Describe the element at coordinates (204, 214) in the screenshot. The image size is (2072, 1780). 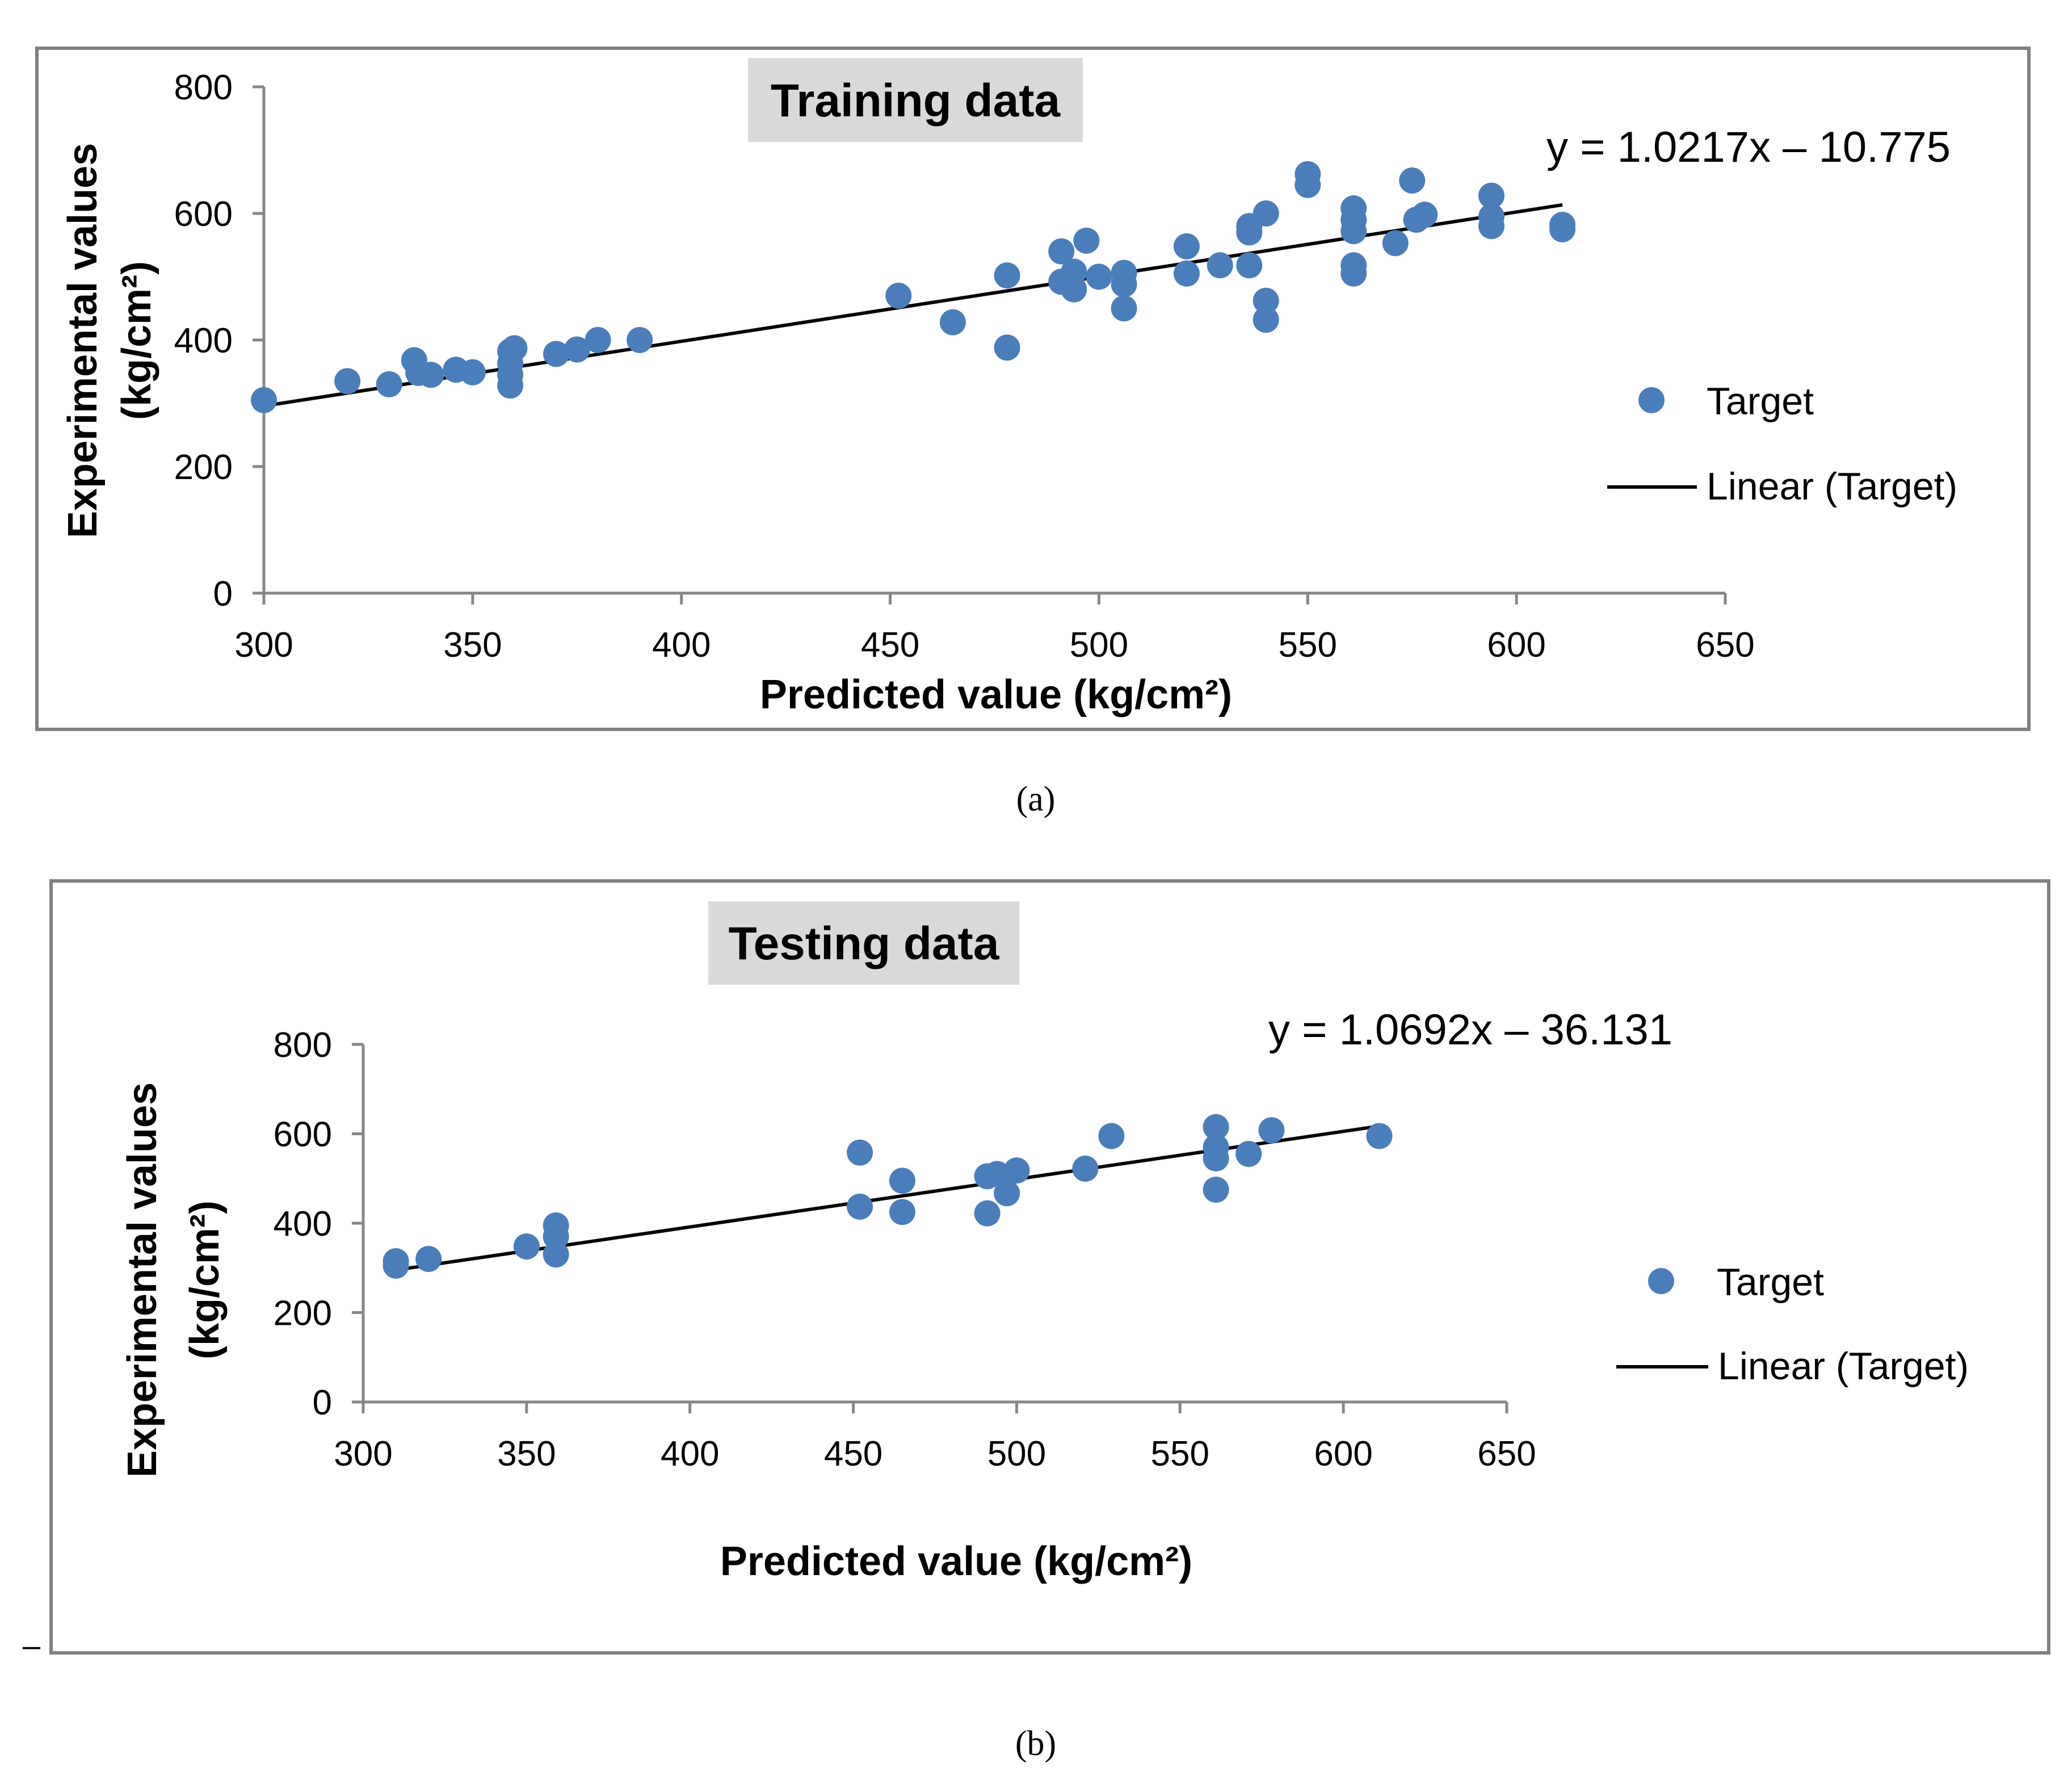
I see `y-tick-label: 600` at that location.